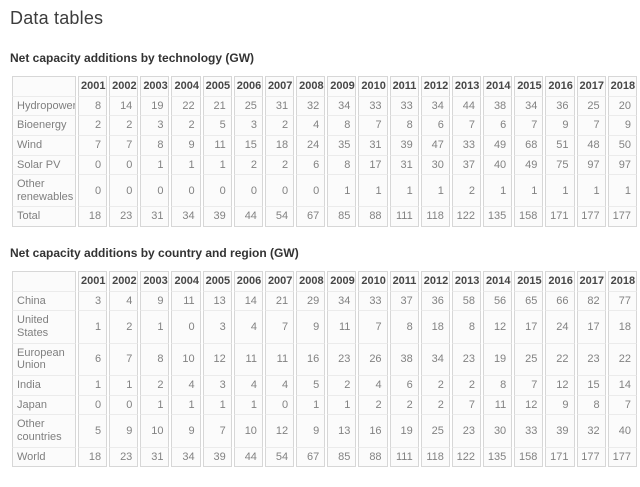 This screenshot has height=487, width=640. What do you see at coordinates (529, 165) in the screenshot?
I see `value-cell: 49` at bounding box center [529, 165].